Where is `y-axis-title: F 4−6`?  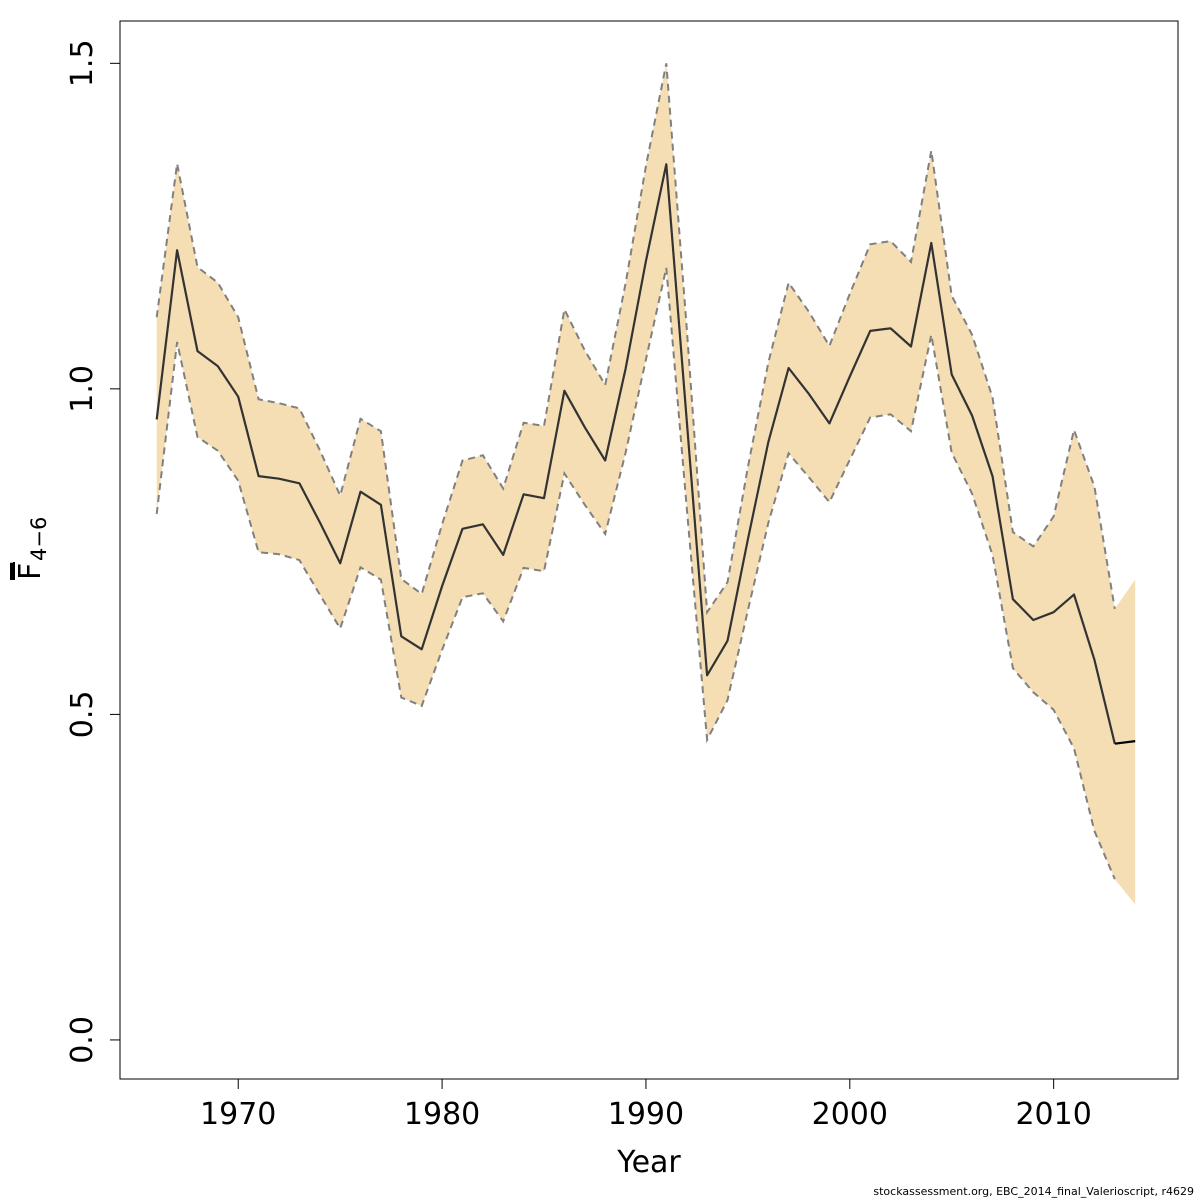 y-axis-title: F 4−6 is located at coordinates (32, 548).